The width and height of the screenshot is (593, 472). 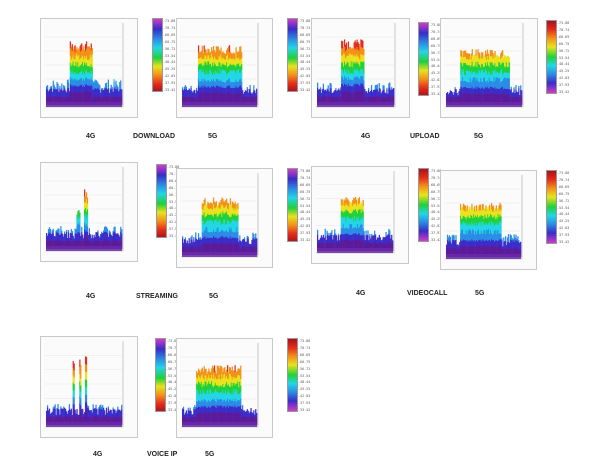 I want to click on colorbar-4g-download, so click(x=157, y=55).